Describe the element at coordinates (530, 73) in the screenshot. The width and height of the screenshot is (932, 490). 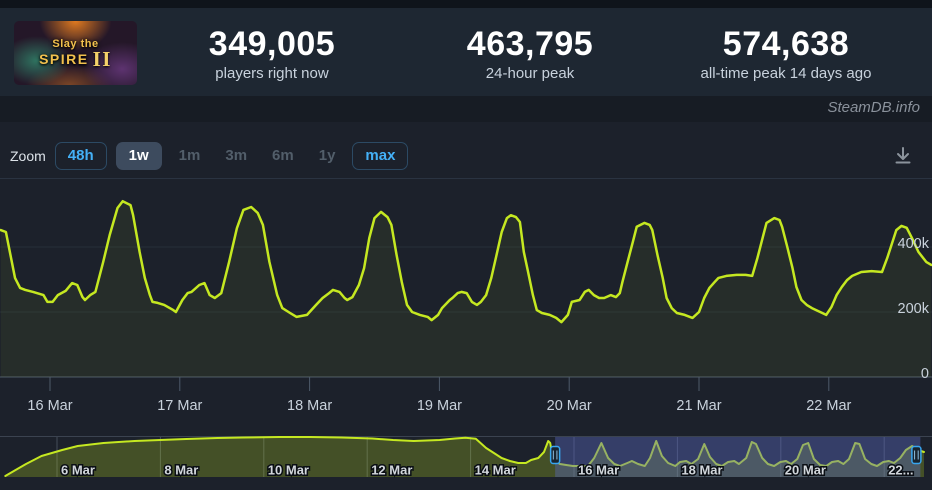
I see `peak-24h-label: 24-hour peak` at that location.